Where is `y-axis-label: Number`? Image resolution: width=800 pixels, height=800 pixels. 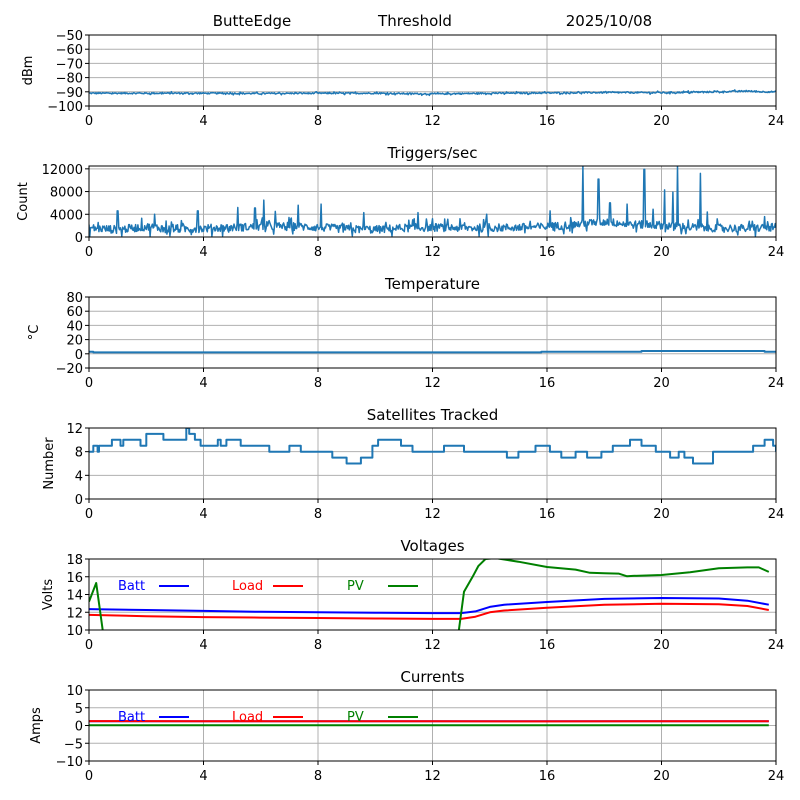
y-axis-label: Number is located at coordinates (49, 463).